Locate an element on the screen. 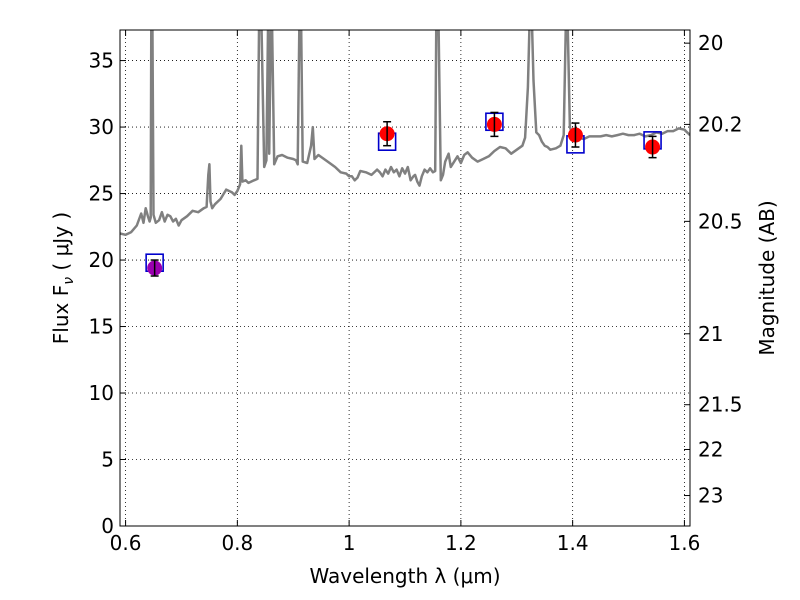  y2-tick-label: 20.5 is located at coordinates (720, 221).